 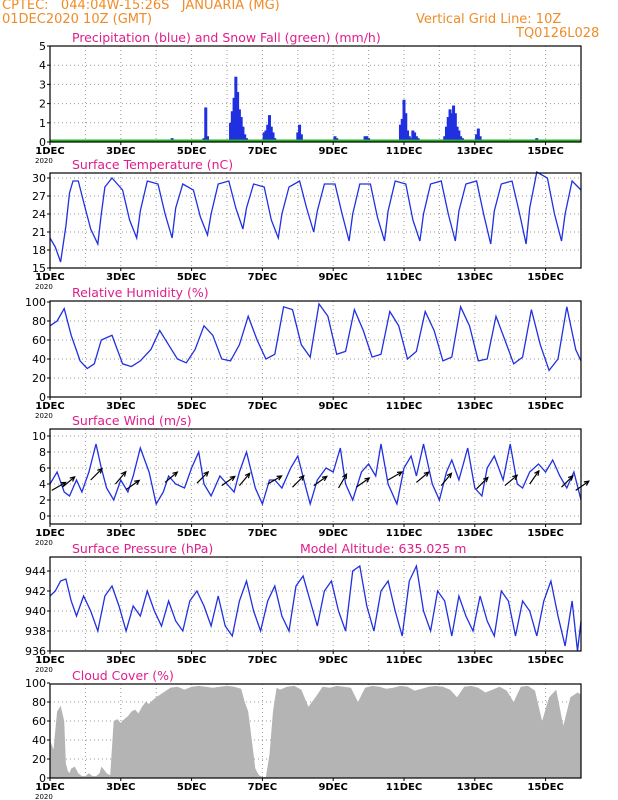 I want to click on y-tick-label: 4, so click(x=42, y=65).